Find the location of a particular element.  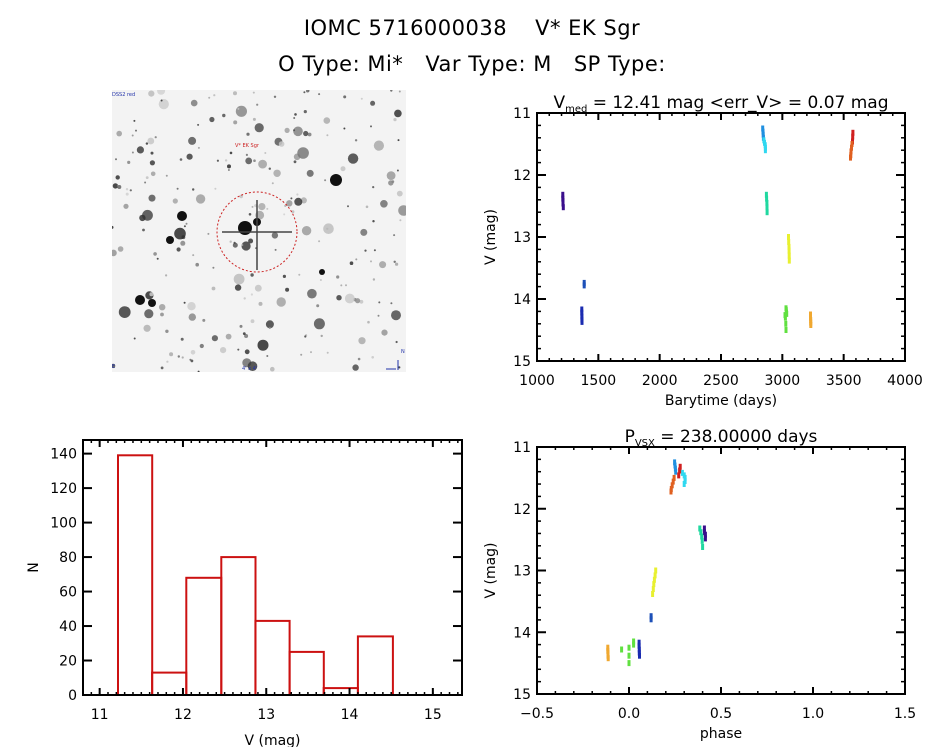

y-tick-label: 20 is located at coordinates (68, 662).